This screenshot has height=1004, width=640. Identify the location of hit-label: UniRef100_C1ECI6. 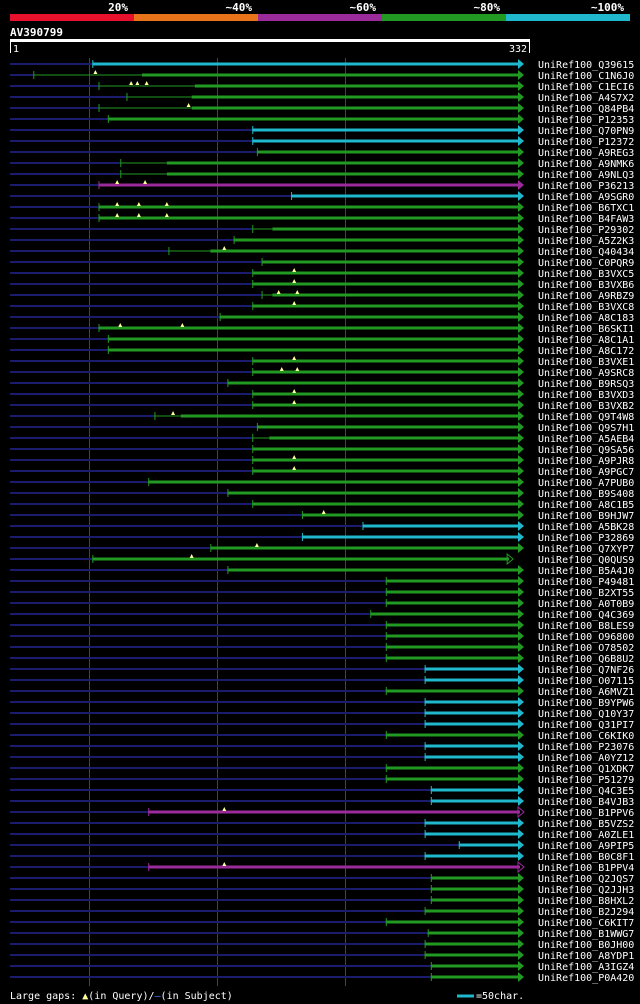
(586, 87).